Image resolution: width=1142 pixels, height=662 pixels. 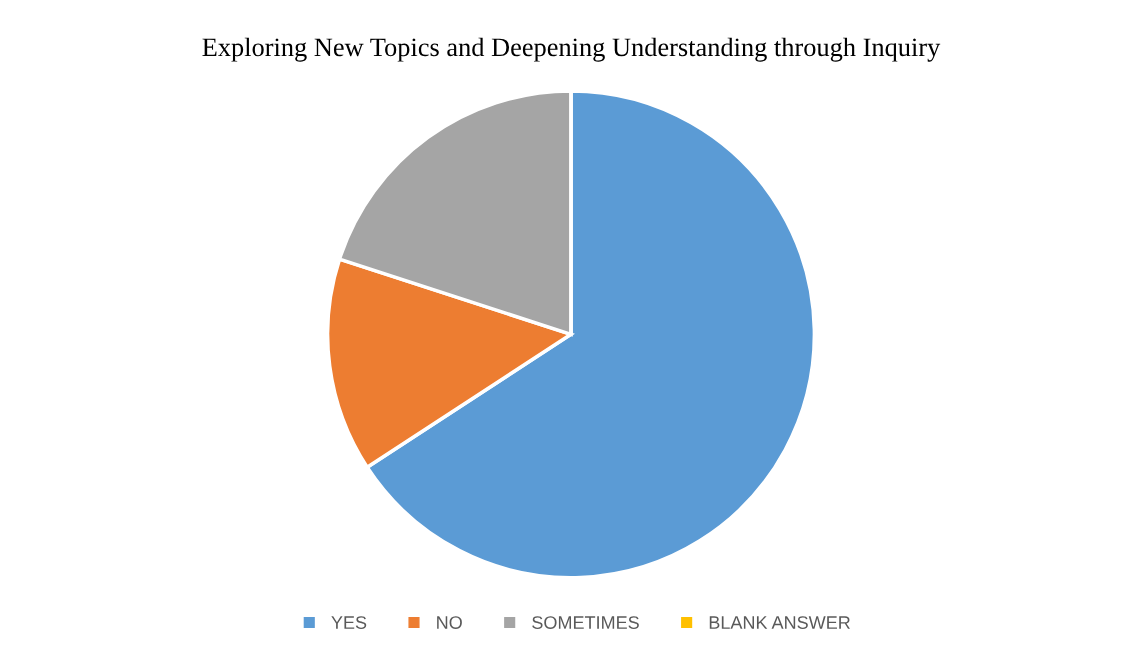 I want to click on legend-label: YES, so click(x=349, y=622).